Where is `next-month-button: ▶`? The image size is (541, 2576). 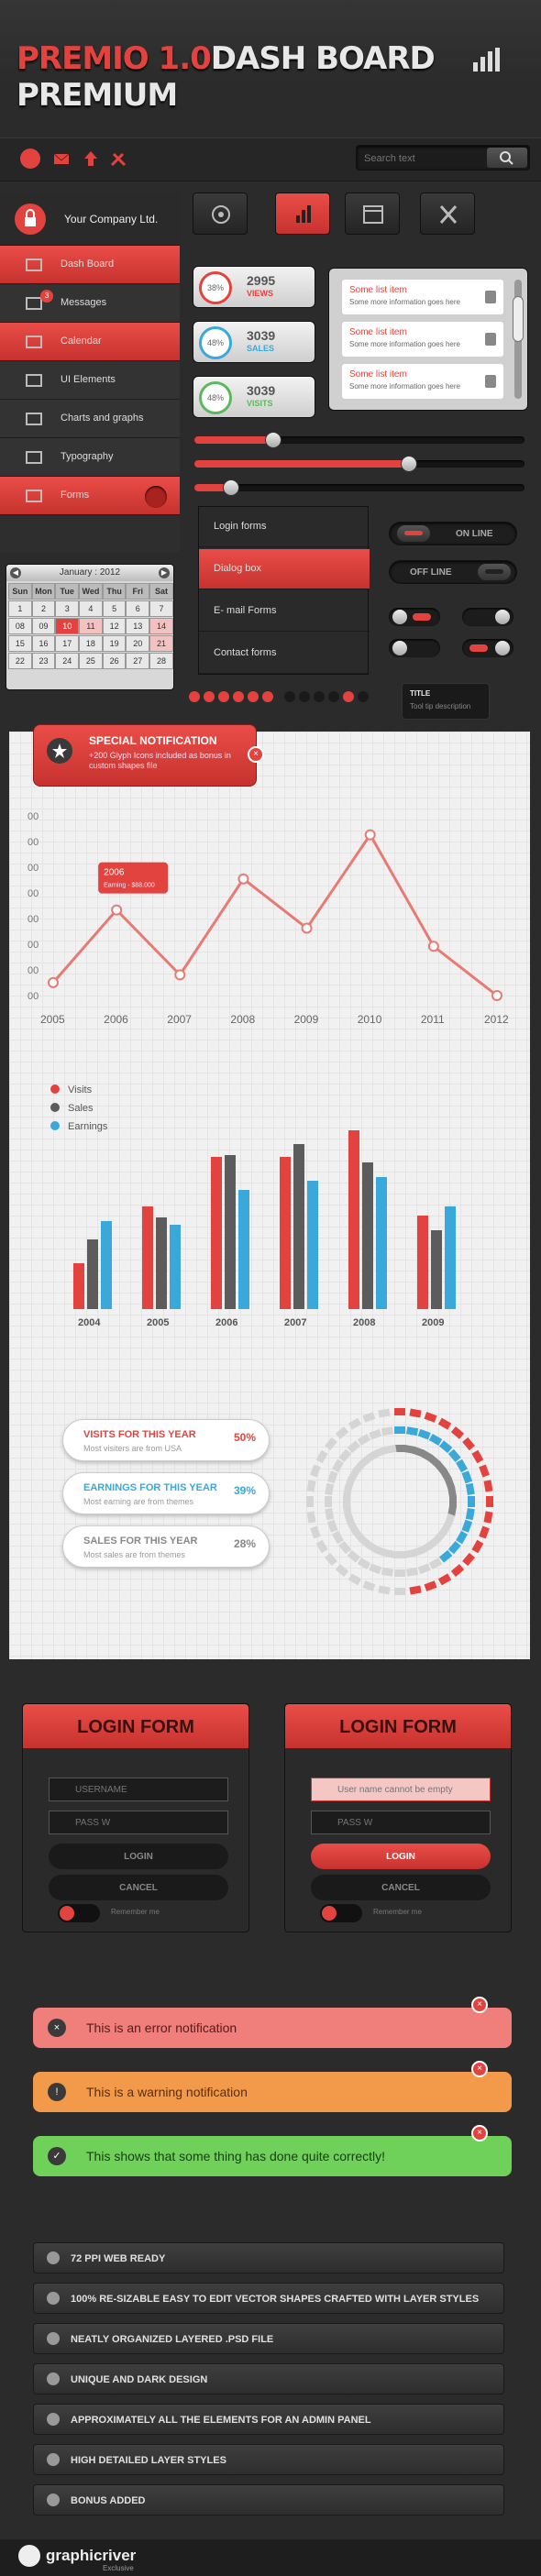
next-month-button: ▶ is located at coordinates (164, 573).